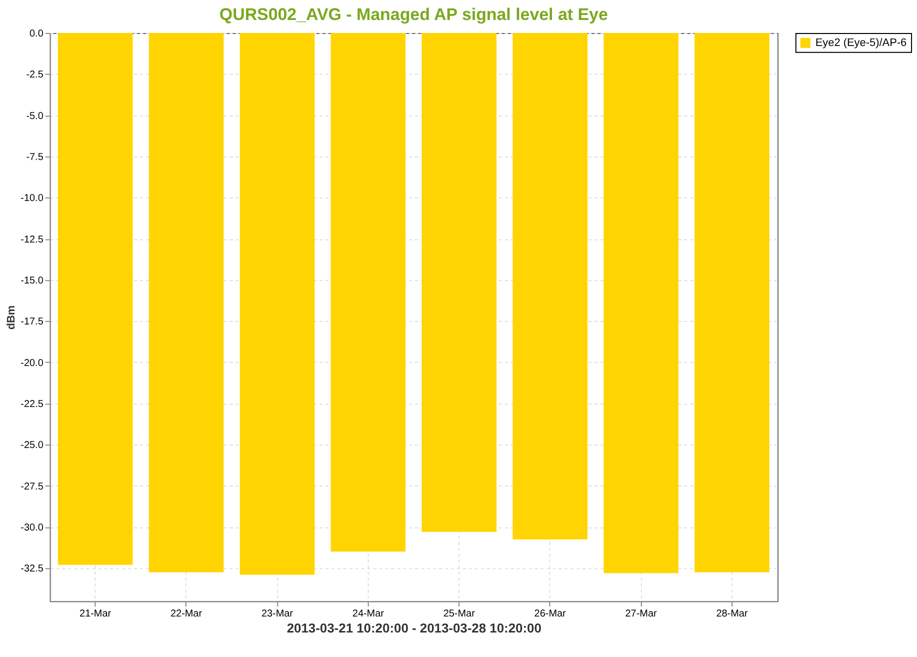 This screenshot has width=917, height=657. I want to click on y-tick-label: -17.5, so click(32, 322).